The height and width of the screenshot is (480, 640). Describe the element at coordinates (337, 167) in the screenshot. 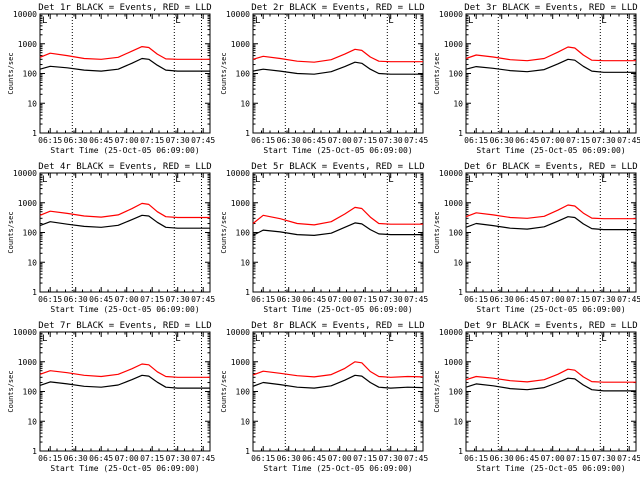

I see `panel-title: Det 5r BLACK = Events, RED = LLD` at that location.